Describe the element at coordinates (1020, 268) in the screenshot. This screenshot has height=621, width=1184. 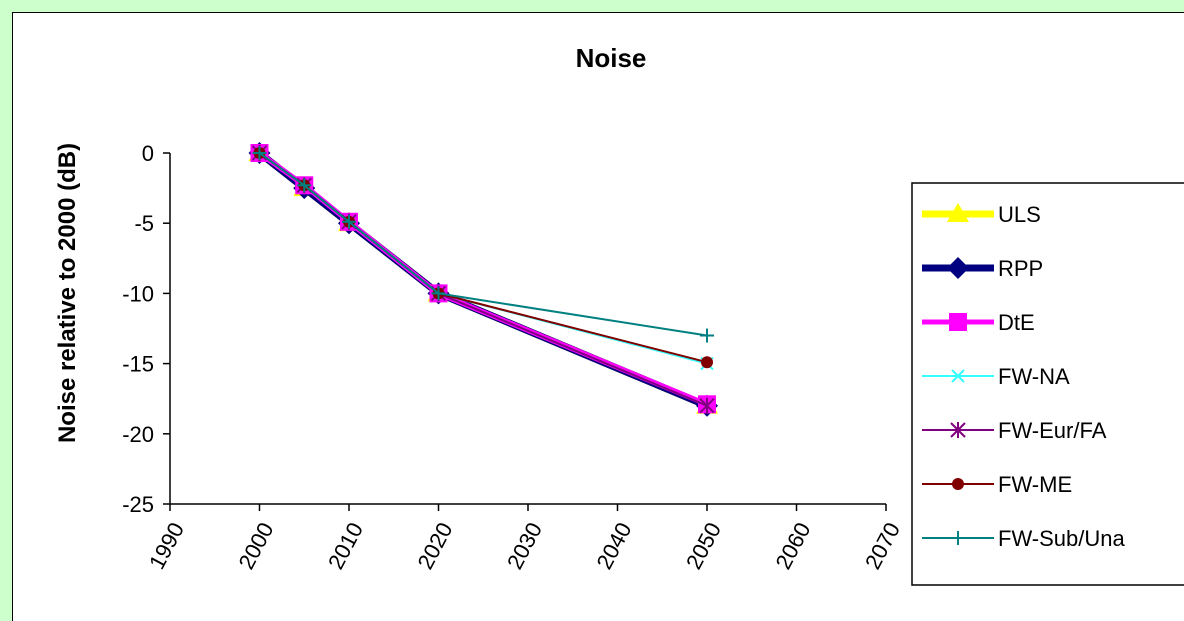
I see `legend-label: RPP` at that location.